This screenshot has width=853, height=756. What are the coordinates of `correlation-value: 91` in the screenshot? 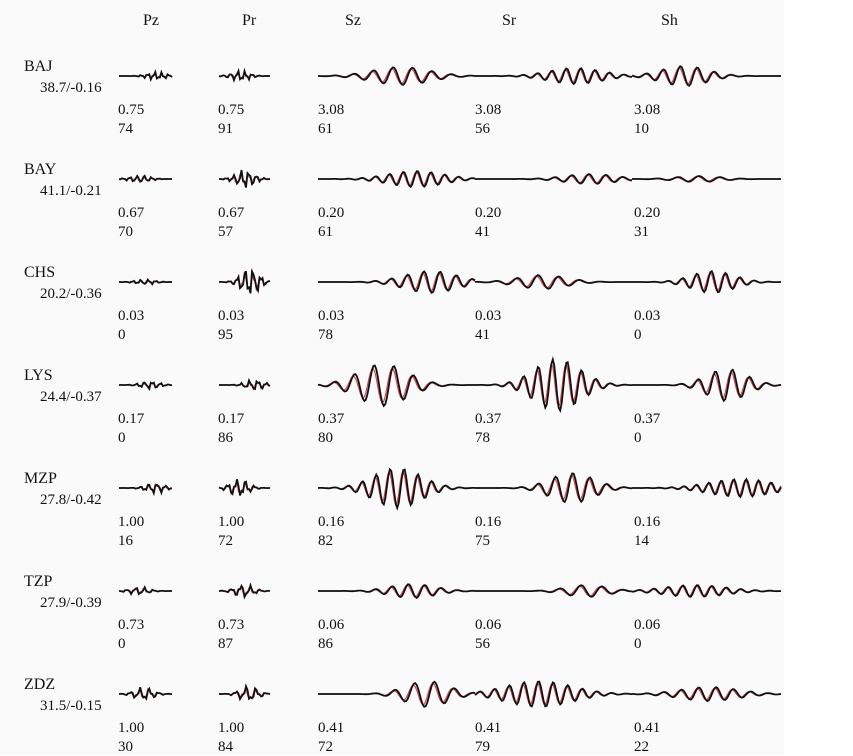 It's located at (225, 129).